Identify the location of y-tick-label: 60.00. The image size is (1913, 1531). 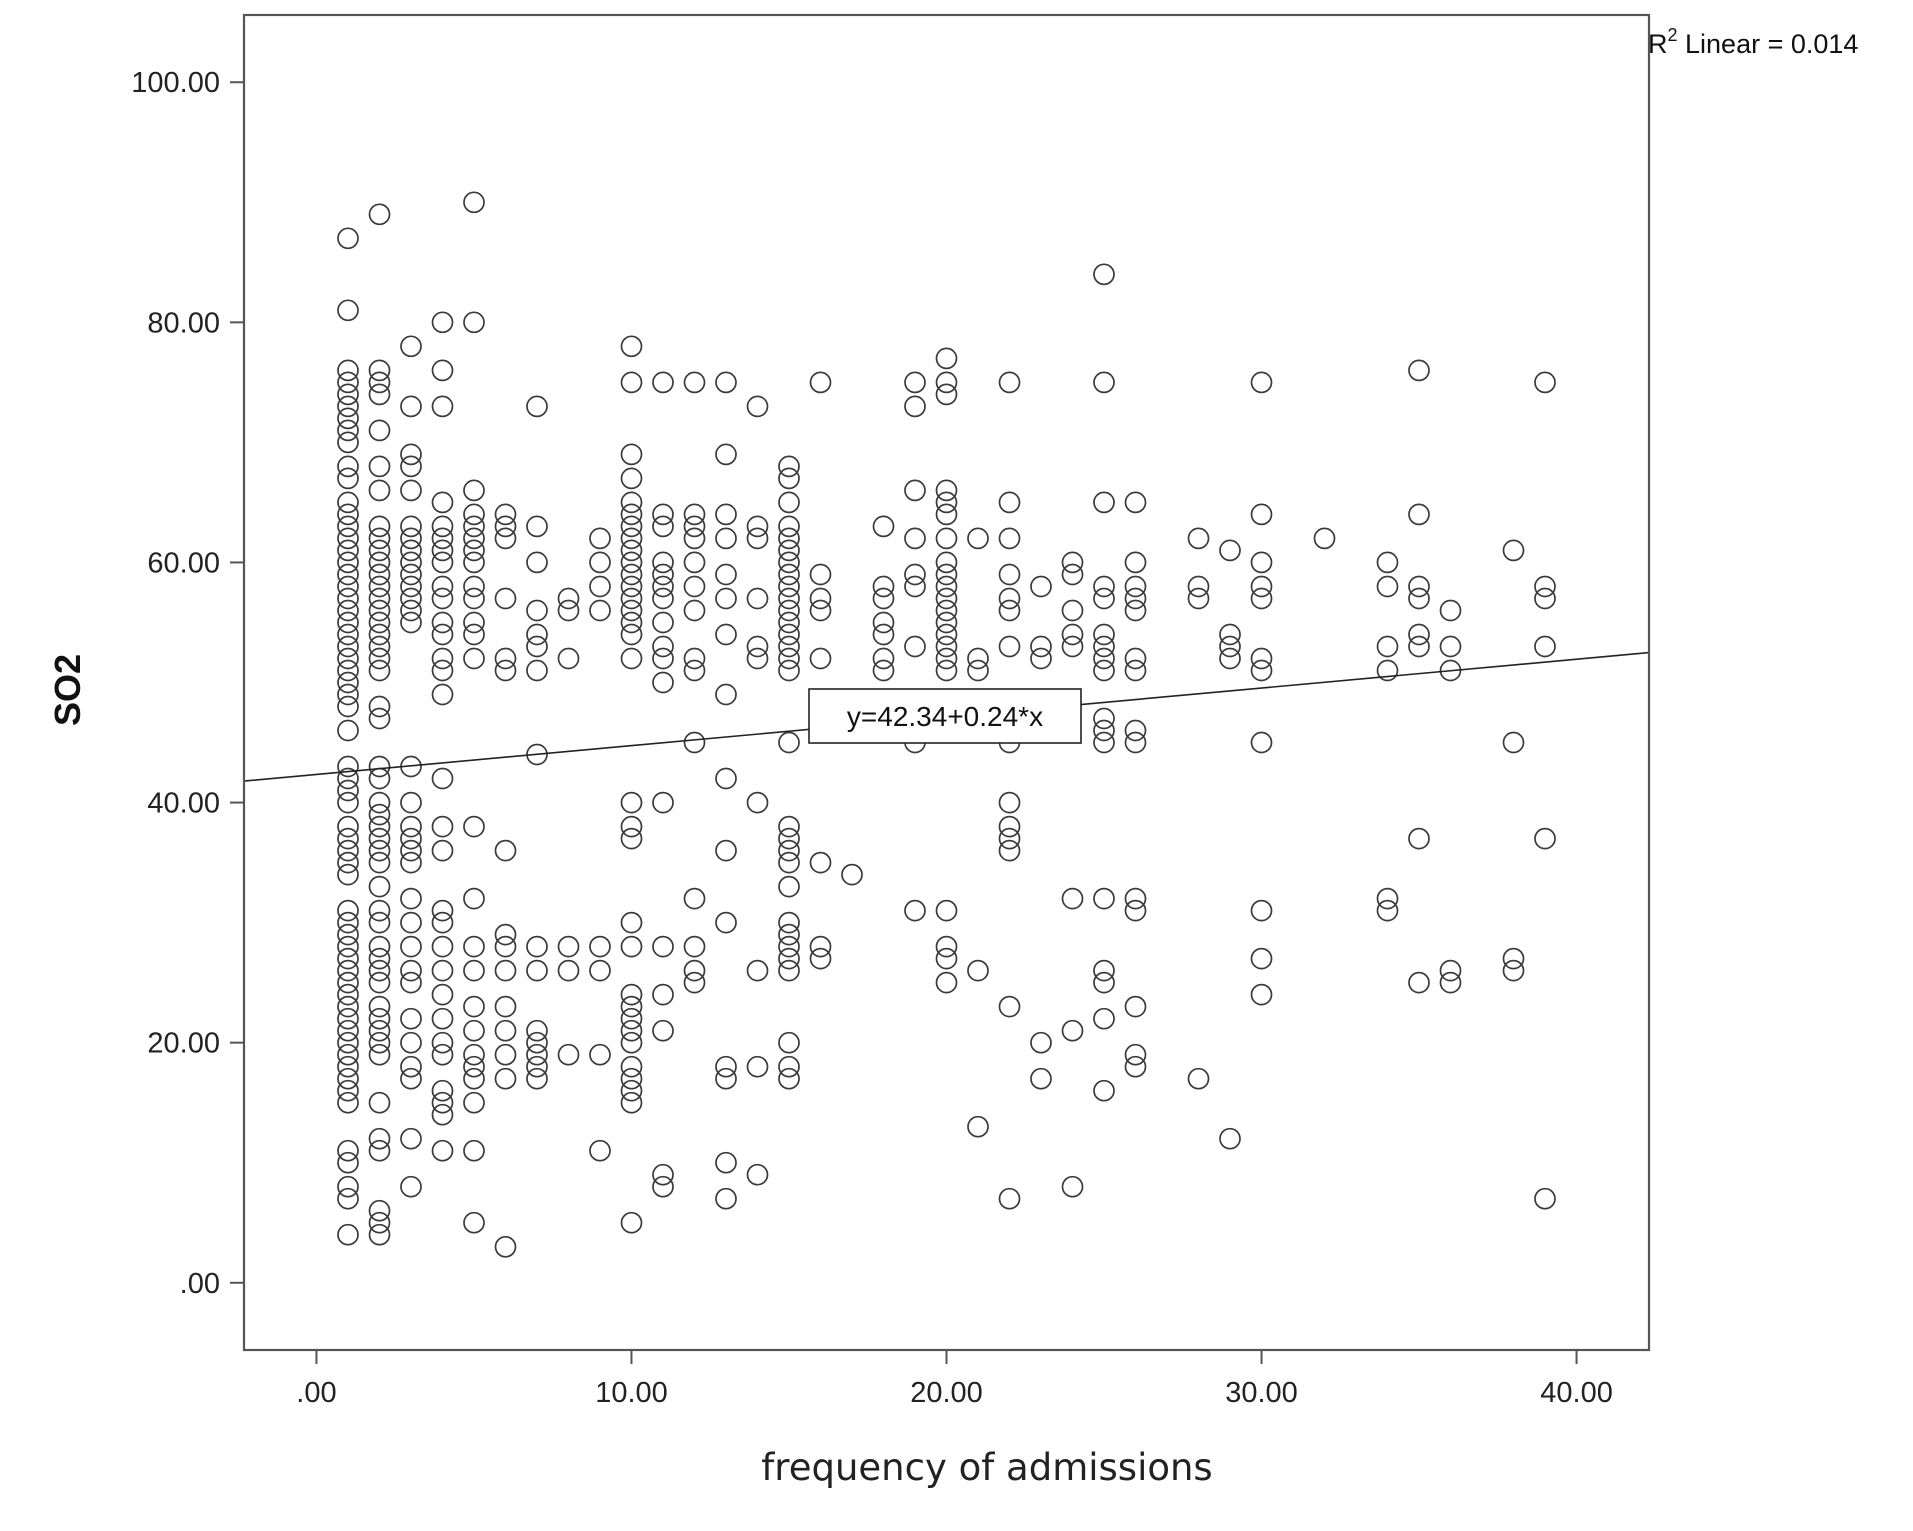
(183, 563).